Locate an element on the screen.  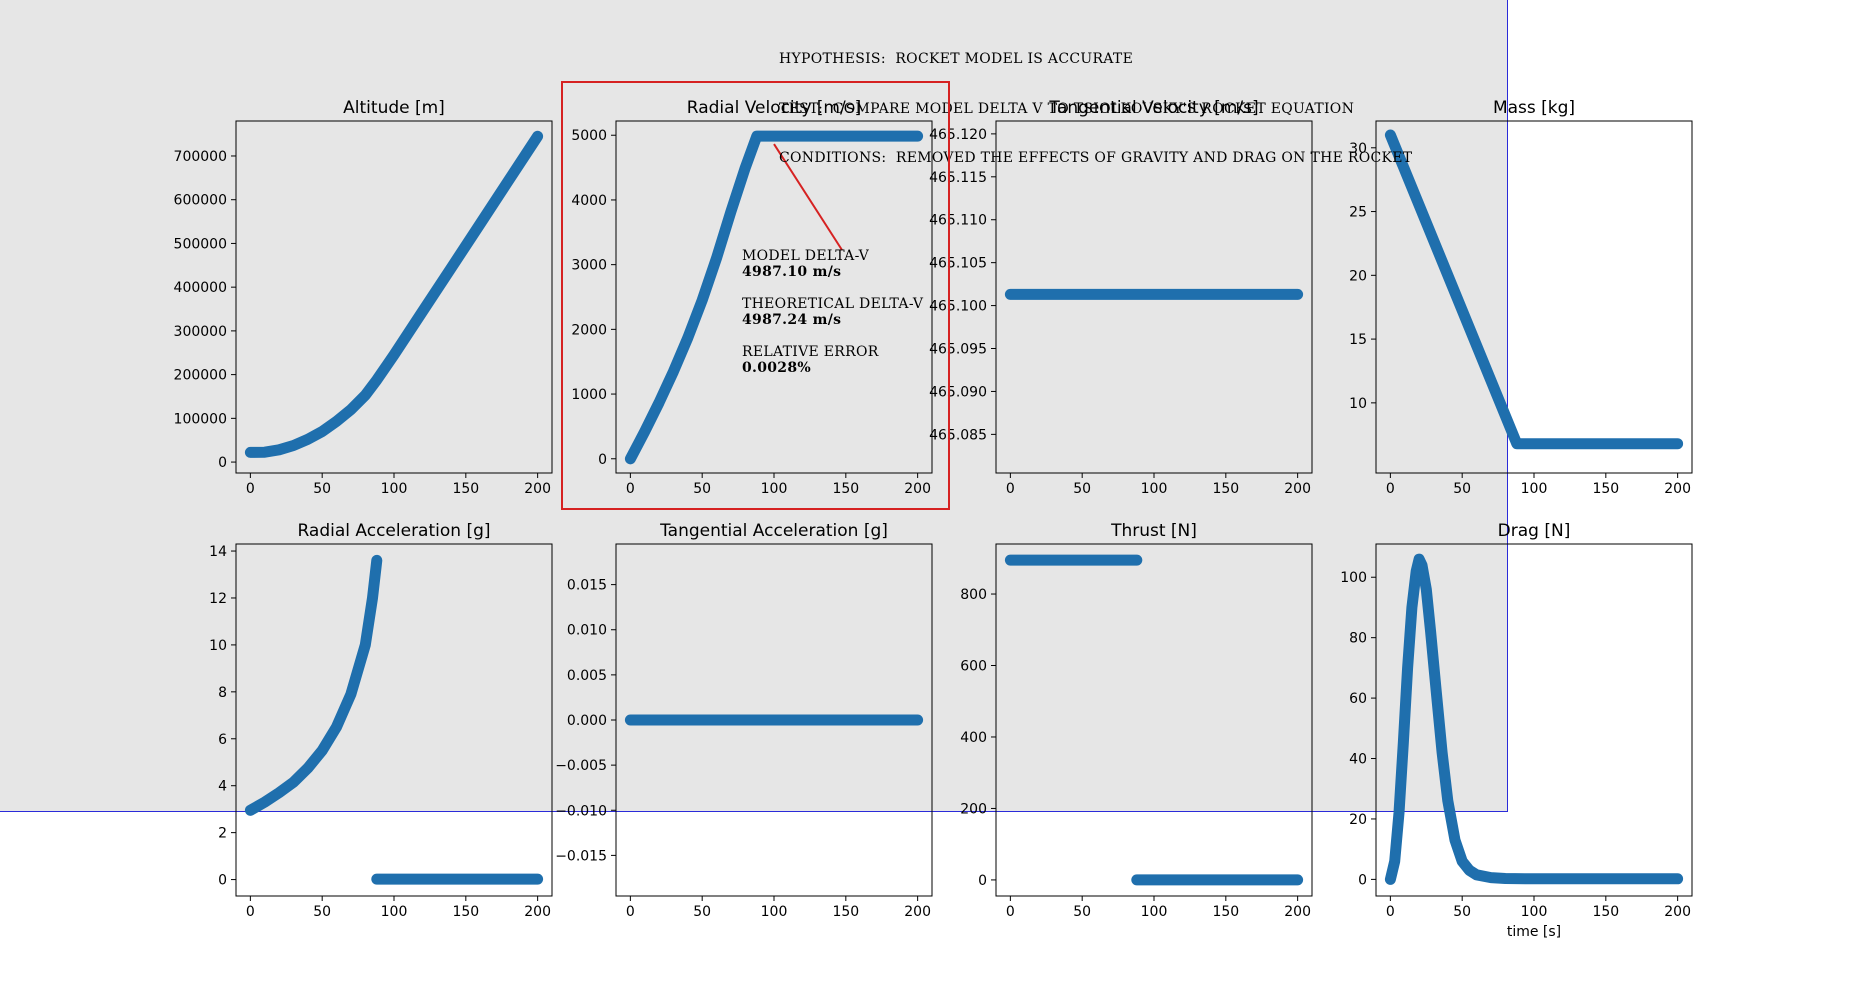
drag-x-tick-label: 100 is located at coordinates (1534, 912).